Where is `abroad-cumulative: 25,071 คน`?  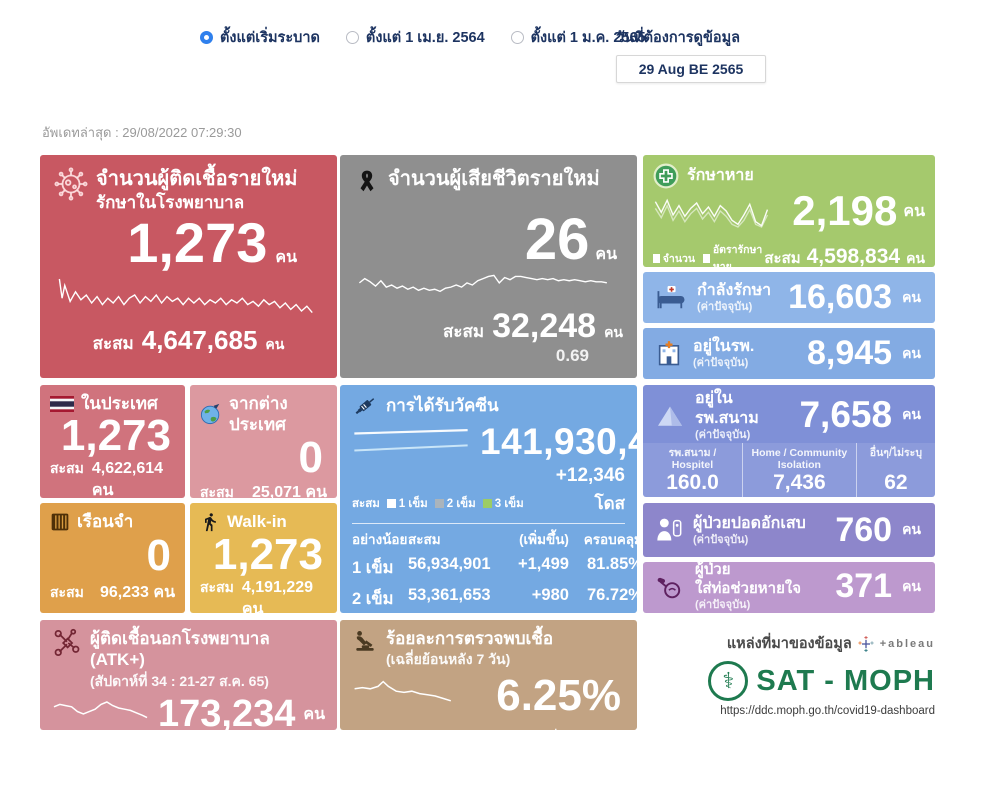 abroad-cumulative: 25,071 คน is located at coordinates (289, 491).